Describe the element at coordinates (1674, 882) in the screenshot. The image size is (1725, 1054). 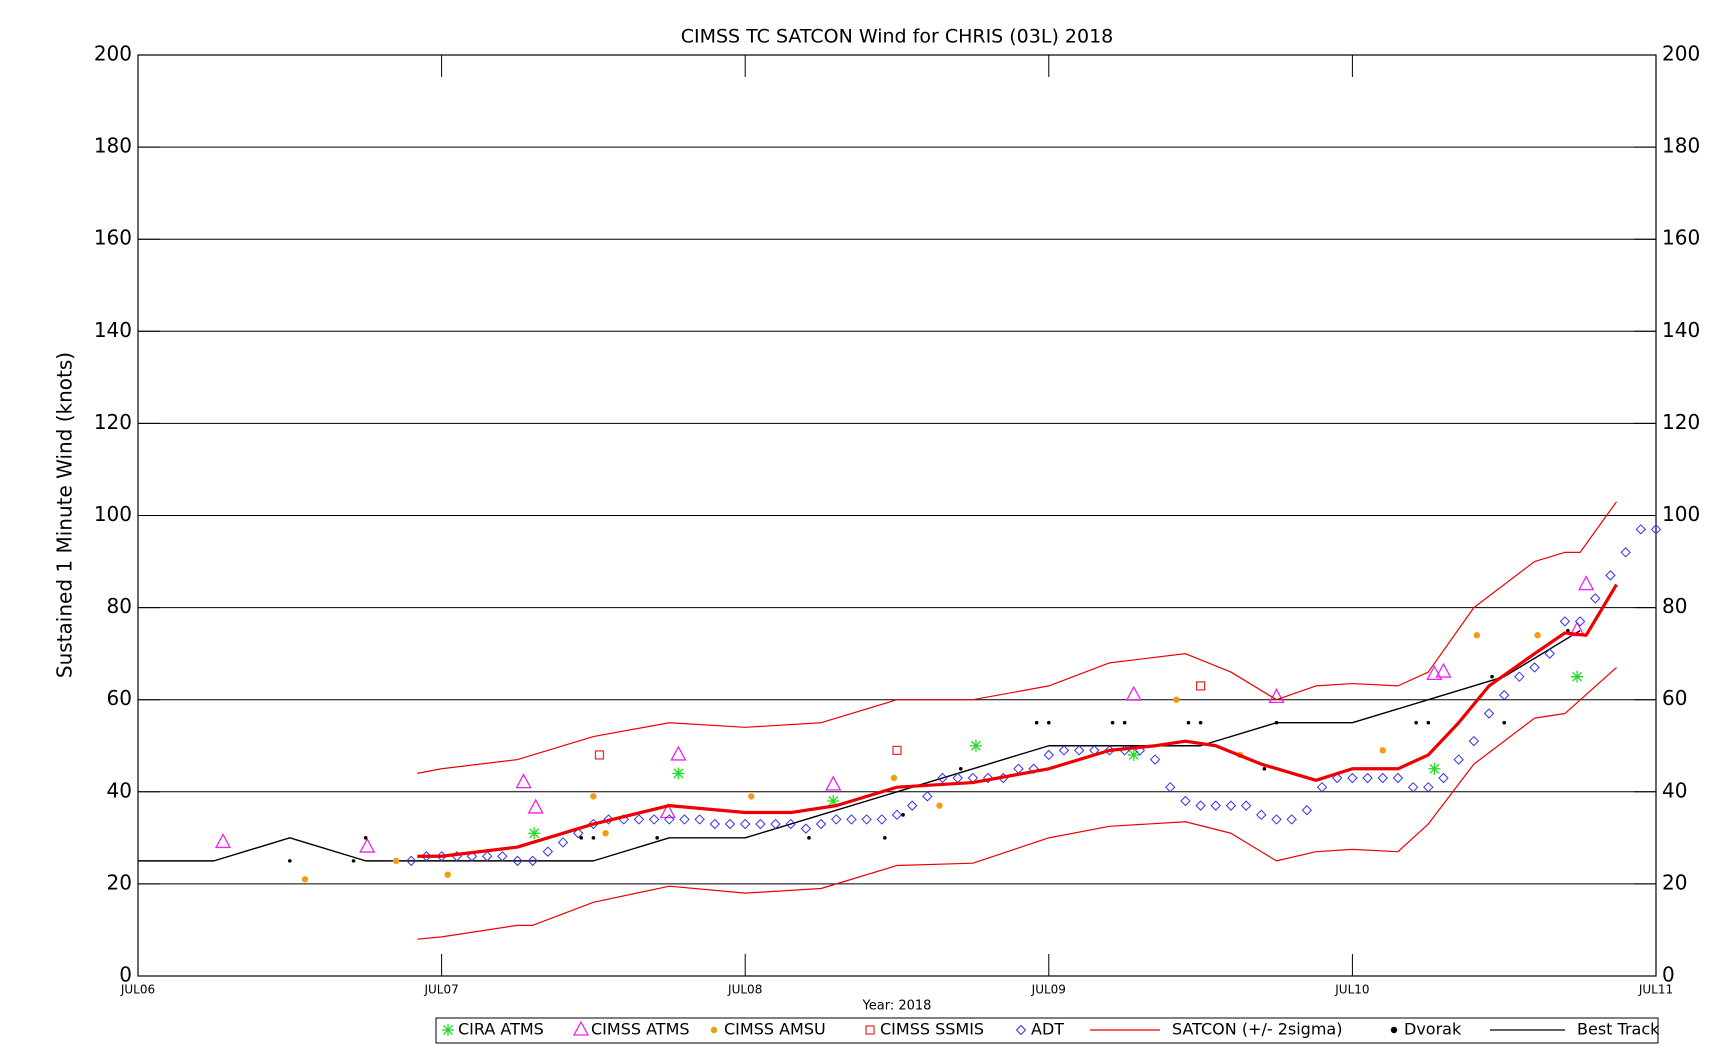
I see `y2-tick-label: 20` at that location.